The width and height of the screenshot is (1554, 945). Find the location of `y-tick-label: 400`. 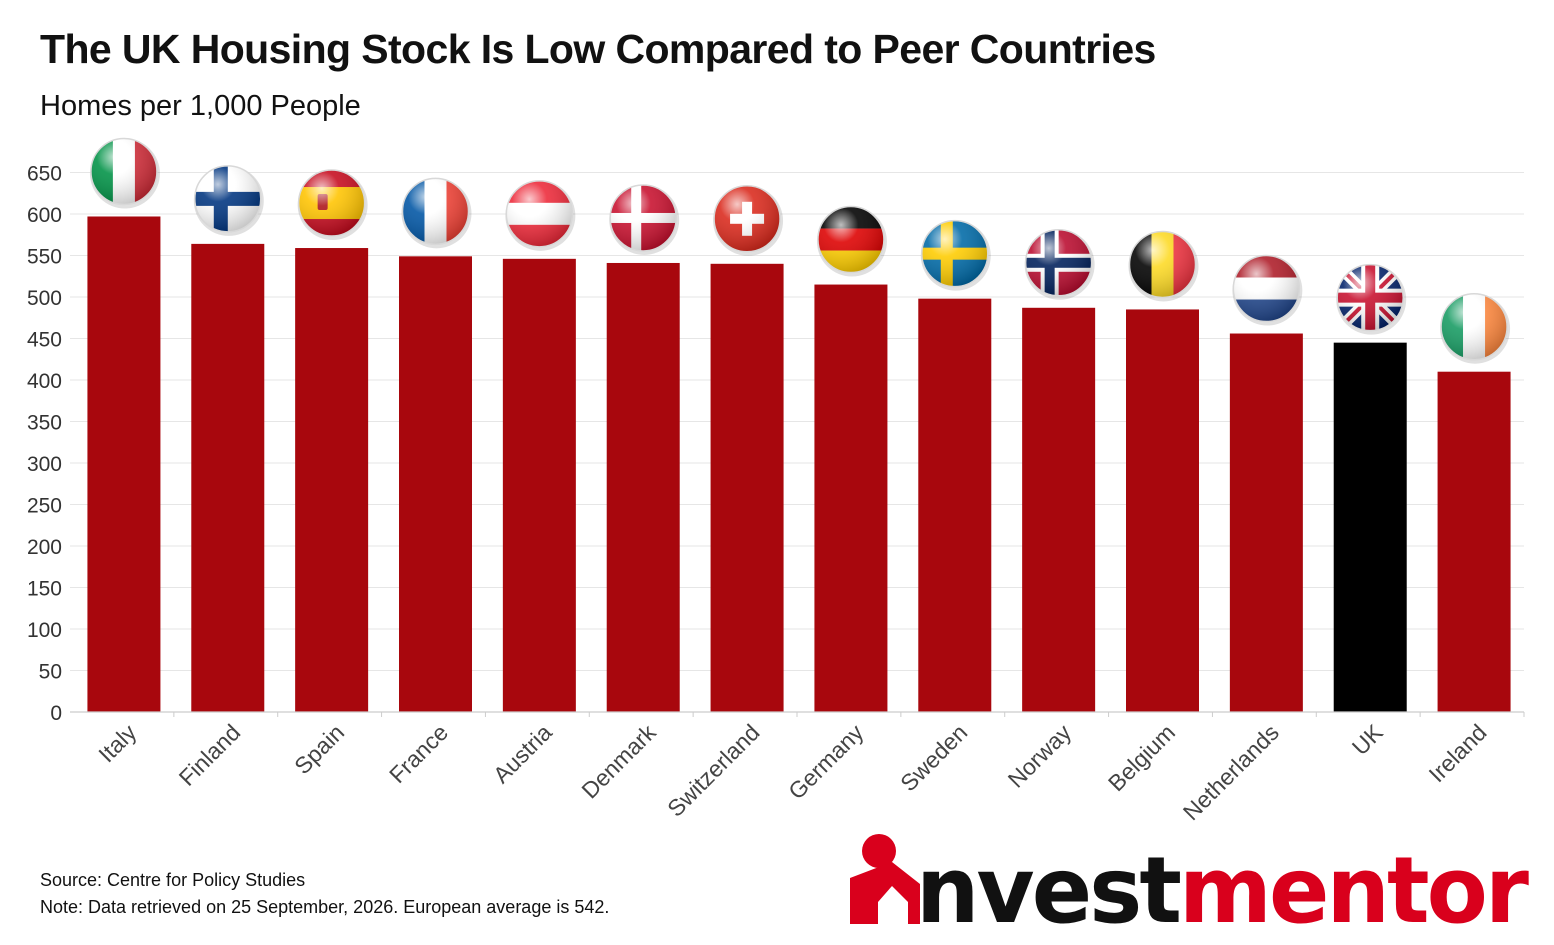

y-tick-label: 400 is located at coordinates (44, 381).